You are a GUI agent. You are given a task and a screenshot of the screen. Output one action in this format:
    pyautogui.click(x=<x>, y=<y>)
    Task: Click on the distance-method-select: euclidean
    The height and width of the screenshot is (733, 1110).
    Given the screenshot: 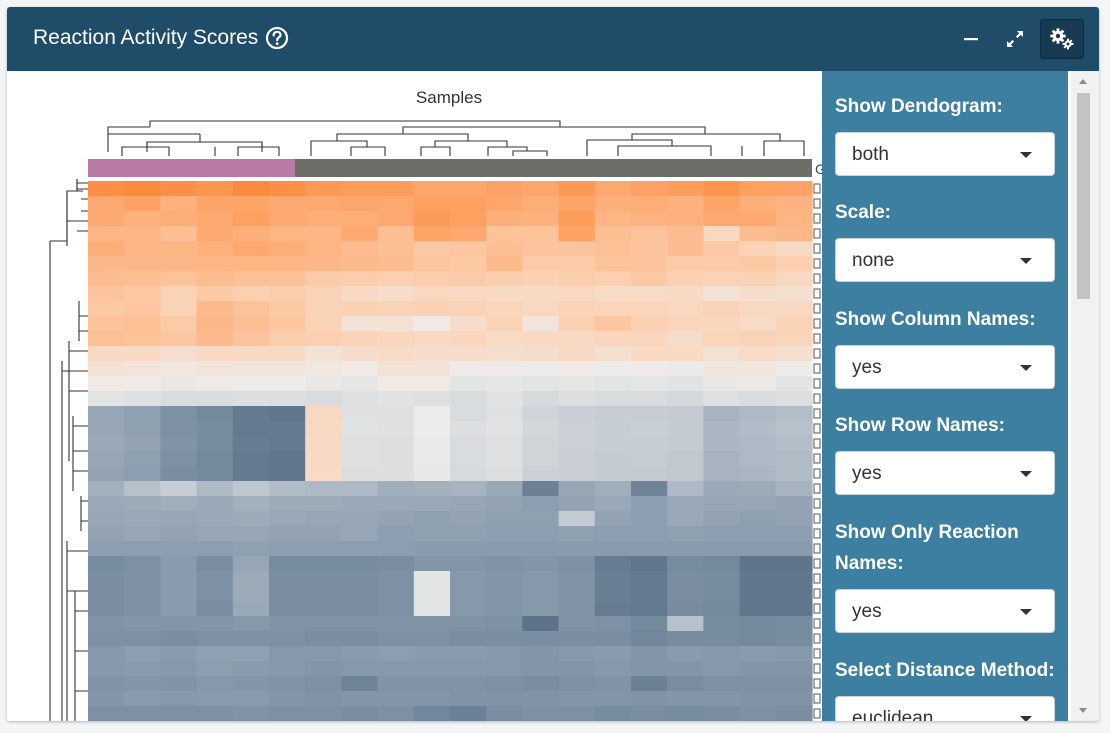 What is the action you would take?
    pyautogui.click(x=945, y=708)
    